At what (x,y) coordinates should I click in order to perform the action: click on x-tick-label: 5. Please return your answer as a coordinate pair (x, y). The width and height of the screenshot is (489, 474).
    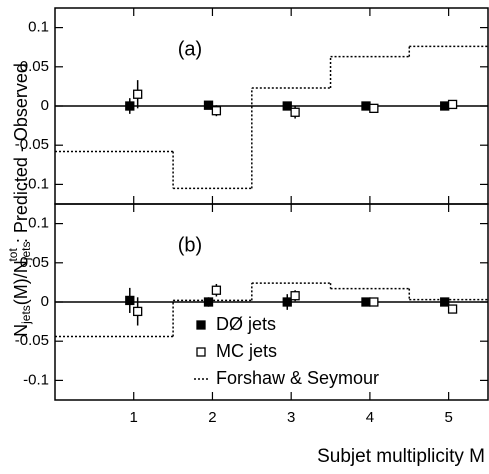
    Looking at the image, I should click on (448, 417).